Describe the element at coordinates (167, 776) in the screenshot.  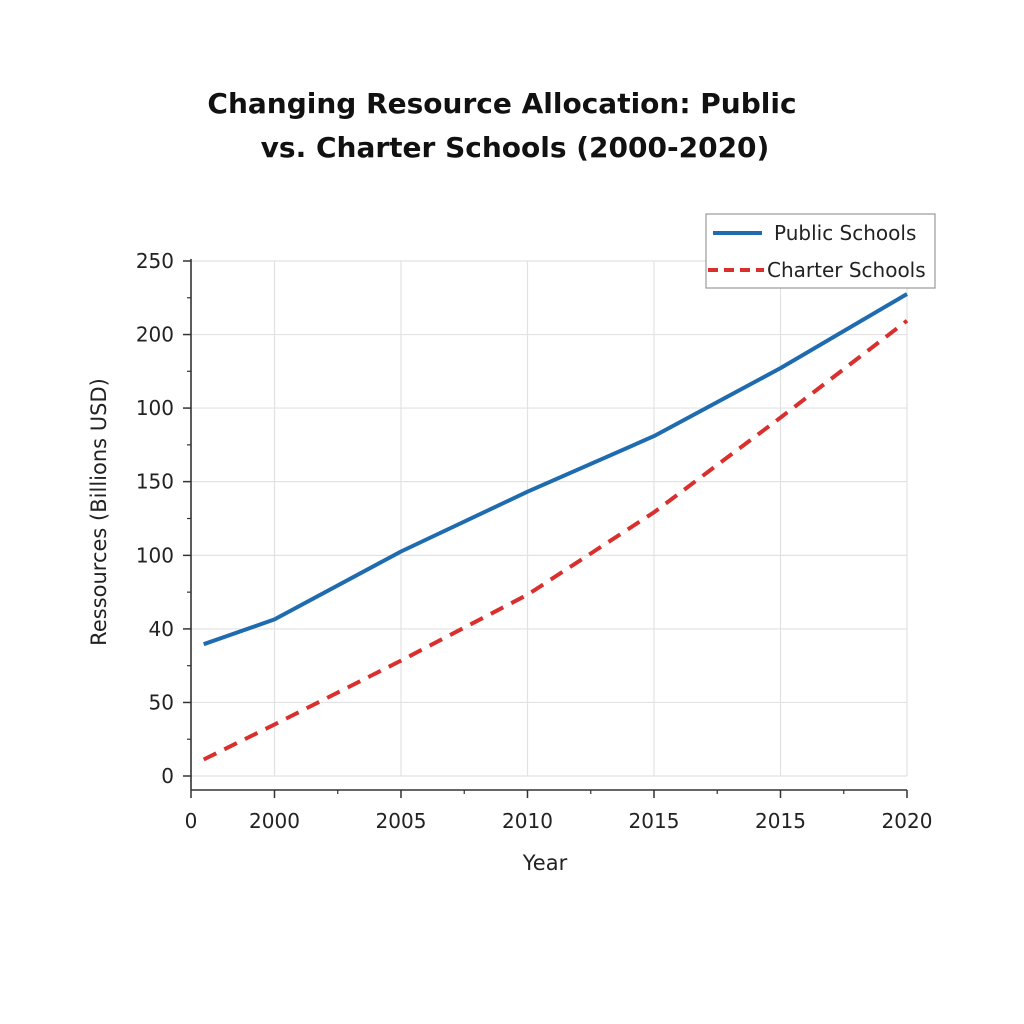
I see `y-tick-label: 0` at that location.